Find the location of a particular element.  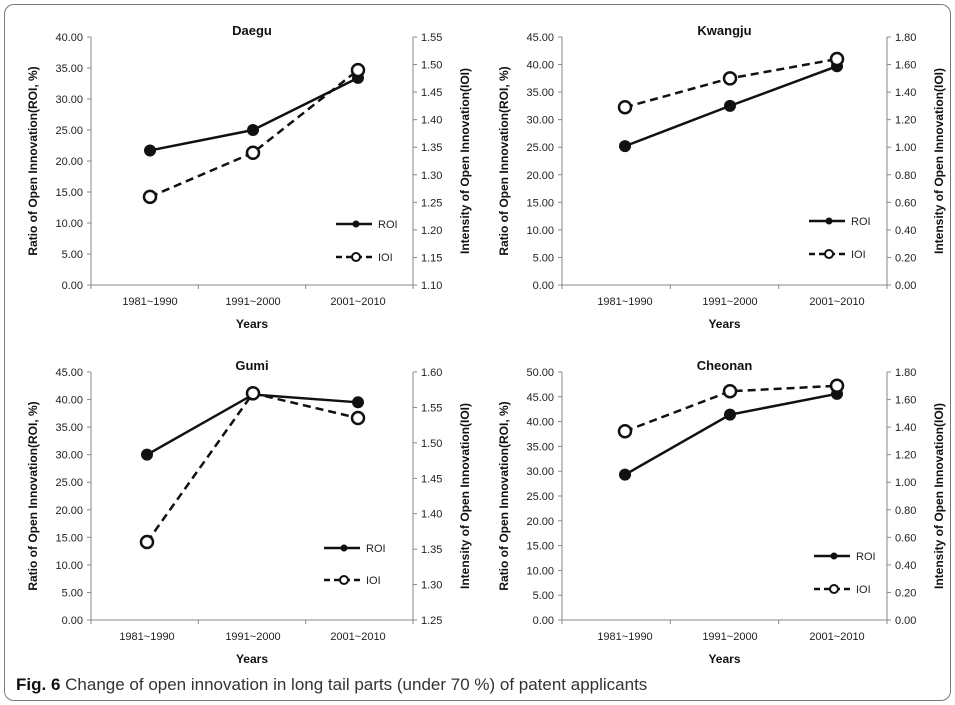

y2-tick-label: 1.00 is located at coordinates (905, 483).